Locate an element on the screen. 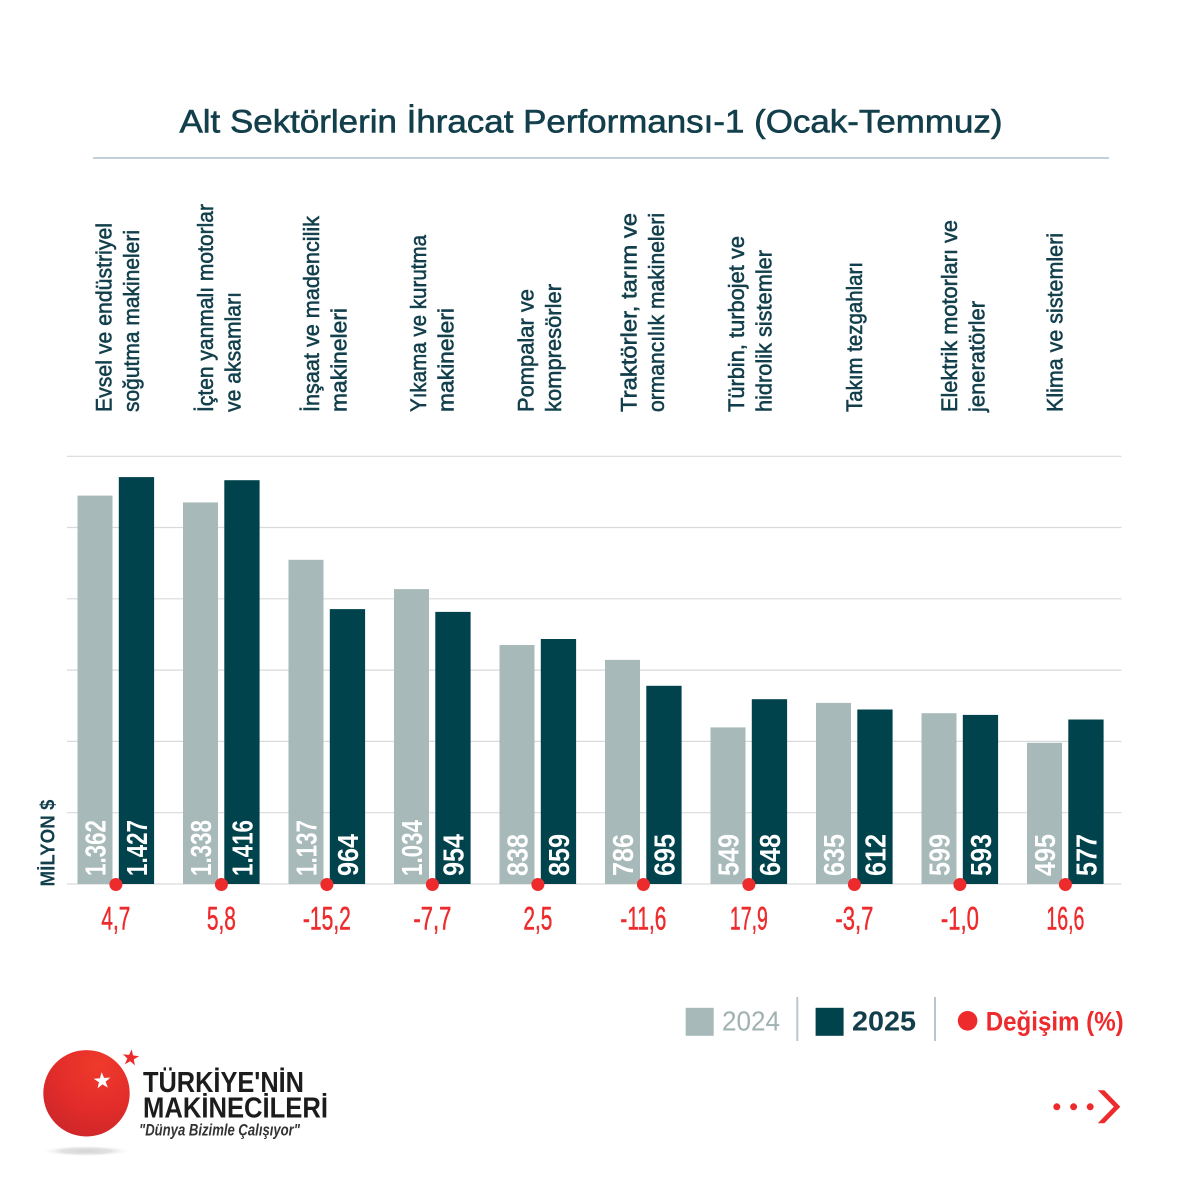 The height and width of the screenshot is (1186, 1181). svg-text: -11,6 is located at coordinates (643, 918).